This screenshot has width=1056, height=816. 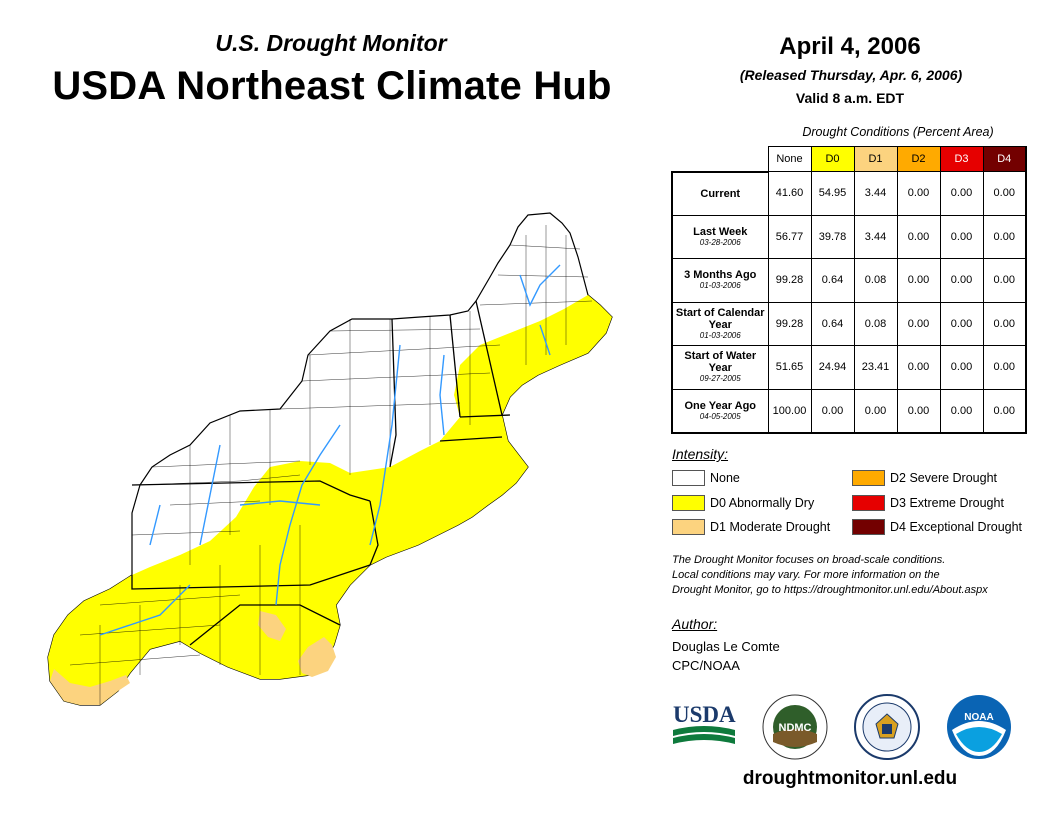 What do you see at coordinates (706, 478) in the screenshot?
I see `legend-item-none: None` at bounding box center [706, 478].